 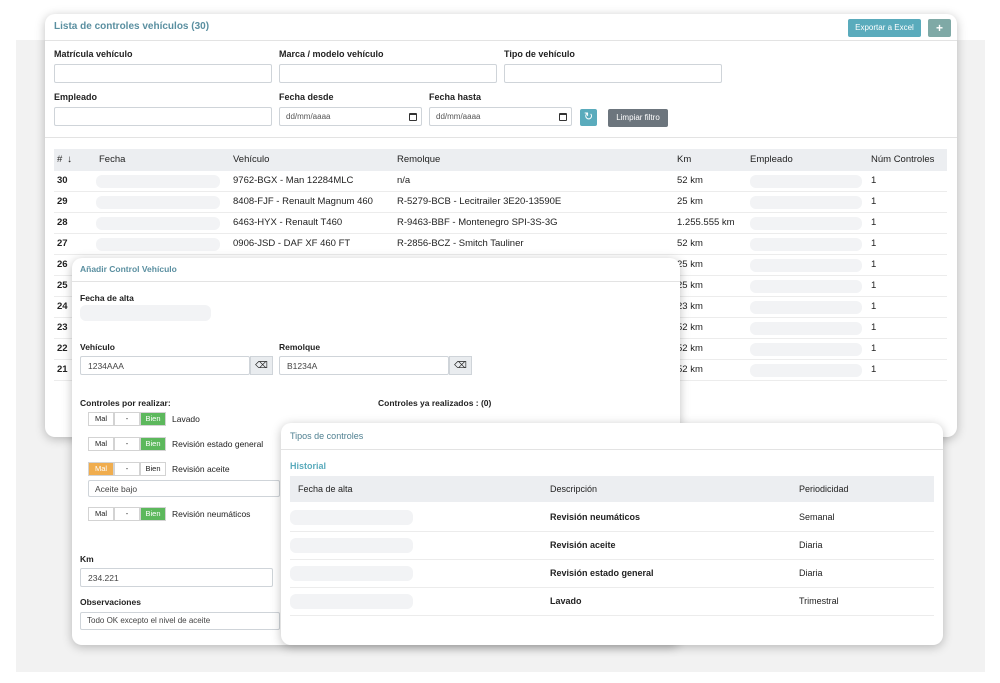 I want to click on vehicle-value: 1234AAA, so click(x=106, y=366).